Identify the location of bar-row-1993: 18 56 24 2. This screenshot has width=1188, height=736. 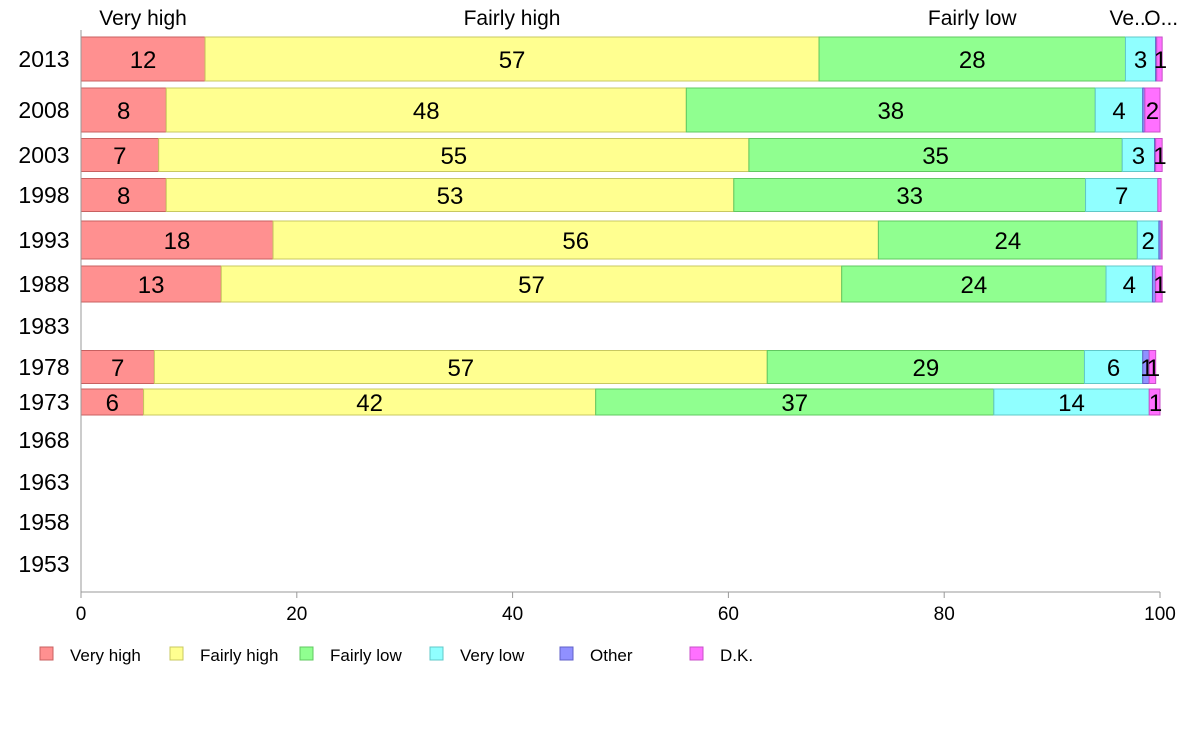
(621, 240).